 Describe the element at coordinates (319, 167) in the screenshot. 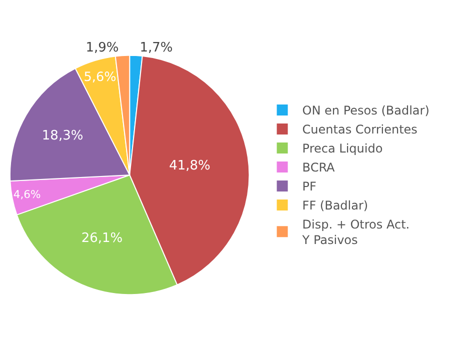

I see `legend-label: BCRA` at that location.